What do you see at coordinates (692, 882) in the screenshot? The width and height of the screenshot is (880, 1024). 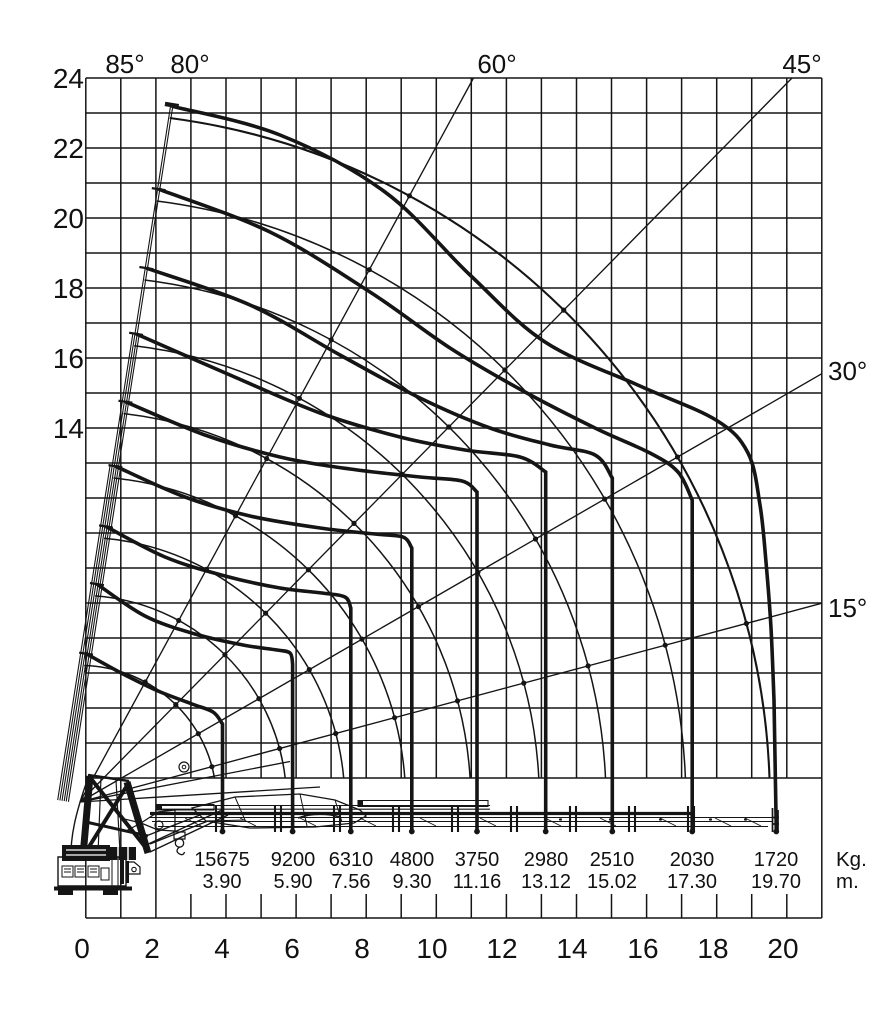 I see `svg-text: 17.30` at bounding box center [692, 882].